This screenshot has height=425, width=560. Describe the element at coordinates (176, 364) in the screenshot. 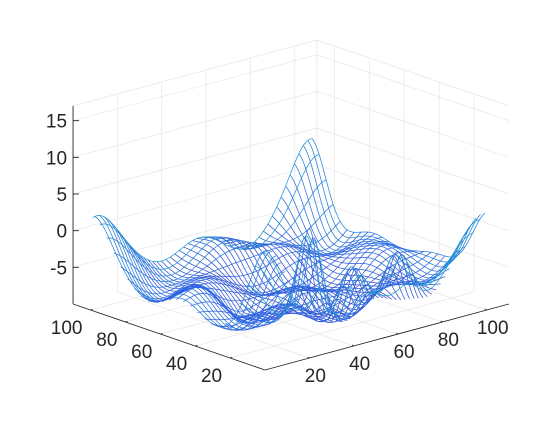

I see `y-tick-label-40: 40` at that location.